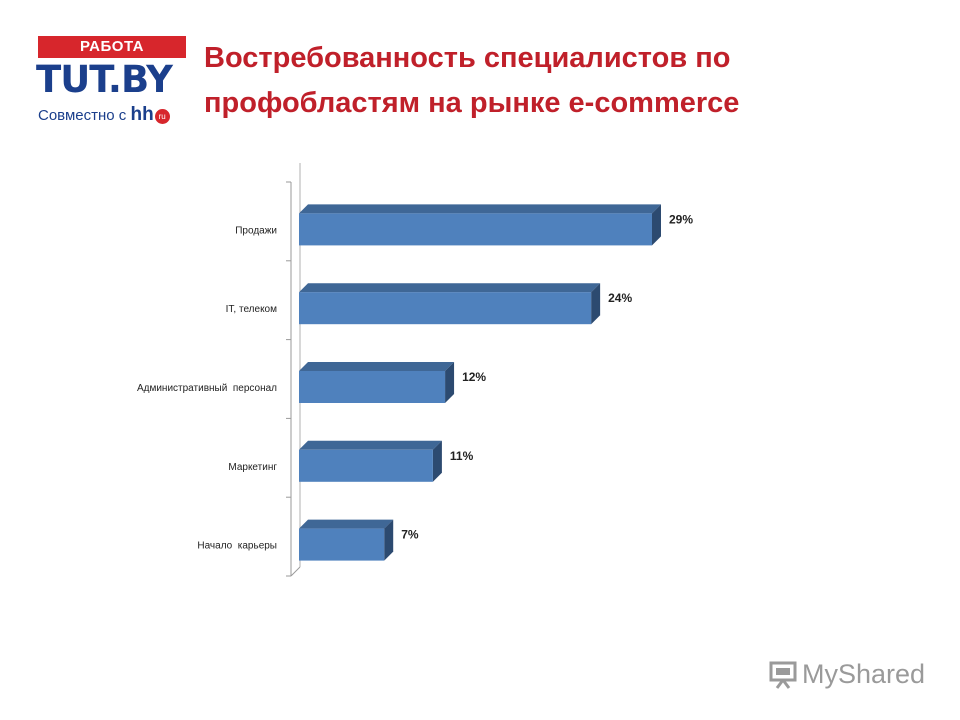 The height and width of the screenshot is (720, 960). I want to click on watermark: MyShared, so click(848, 674).